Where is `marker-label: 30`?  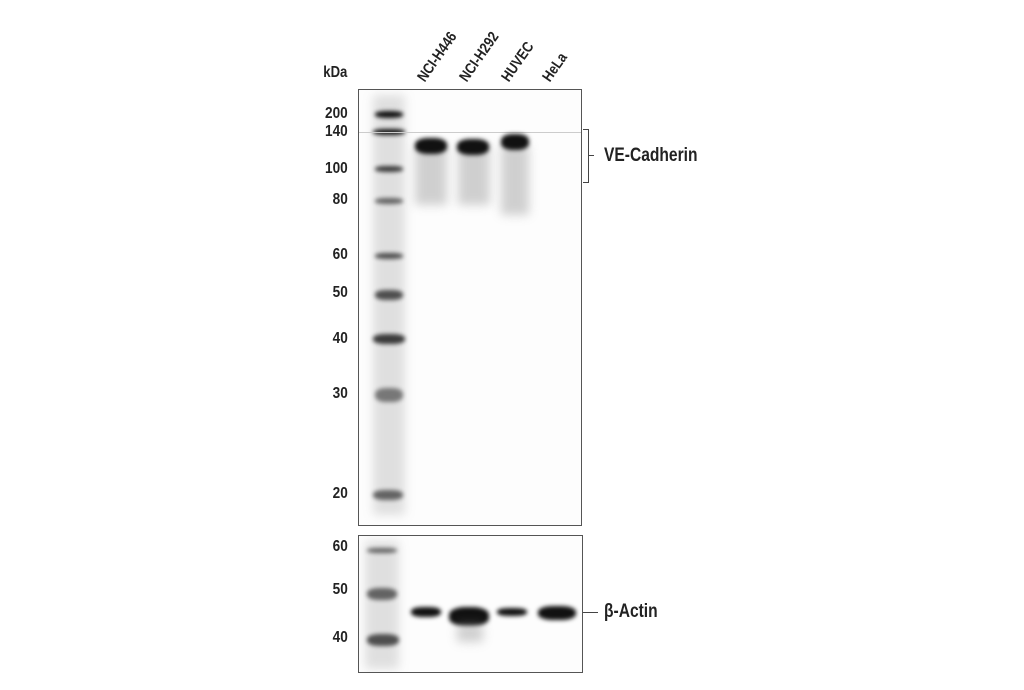
marker-label: 30 is located at coordinates (340, 393).